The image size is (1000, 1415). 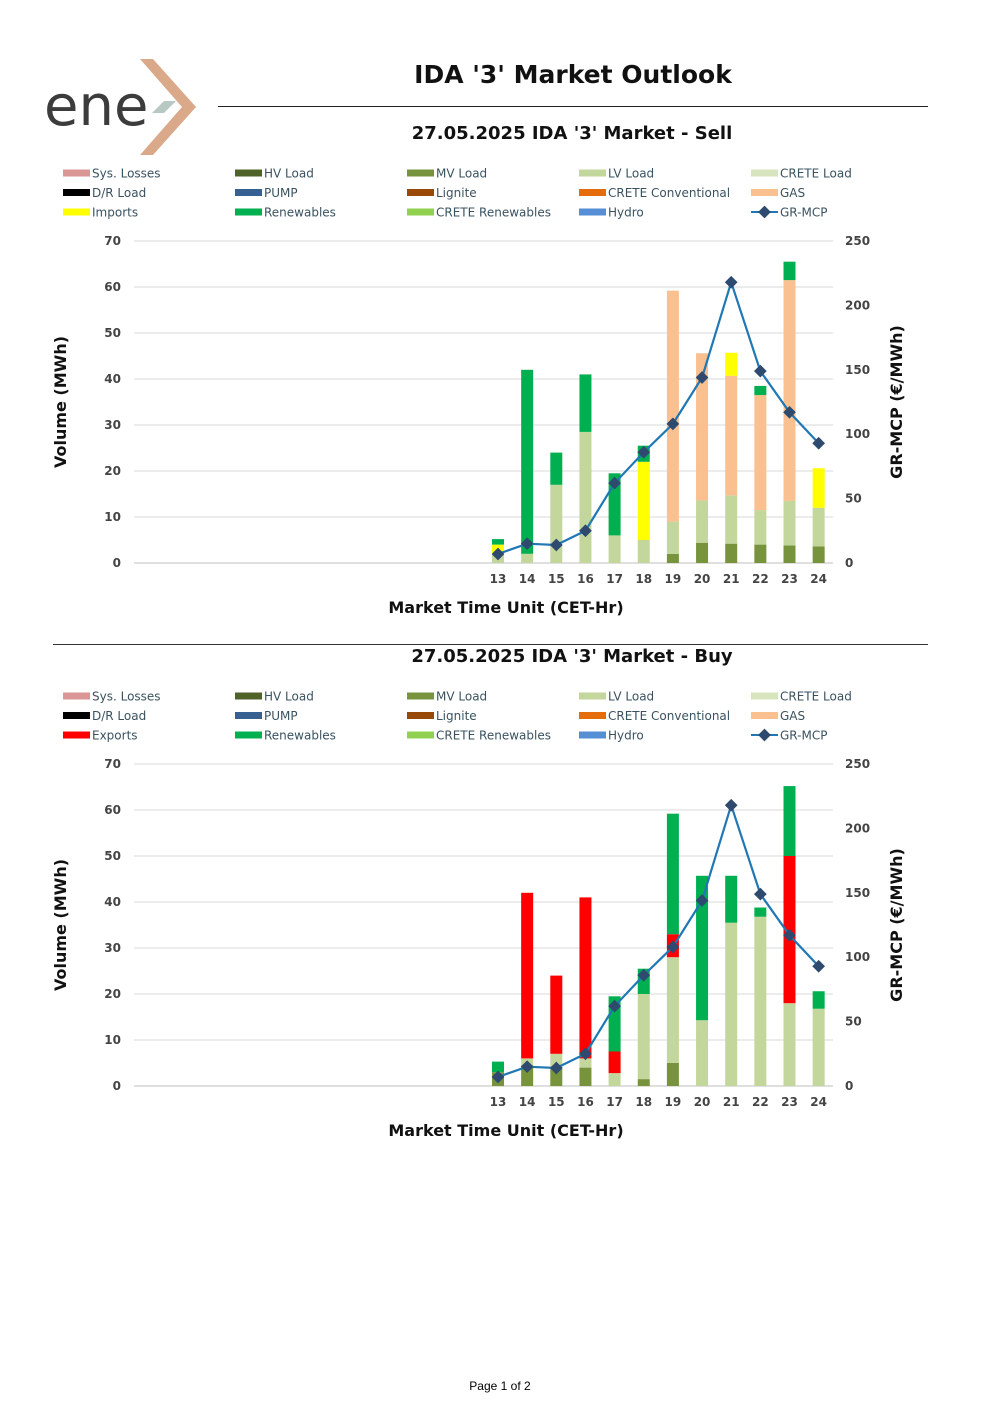 I want to click on legend-item: GR-MCP, so click(x=789, y=736).